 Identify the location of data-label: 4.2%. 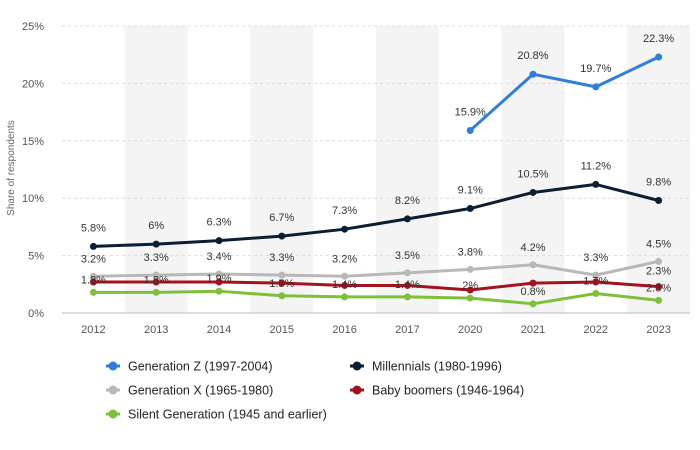
(532, 248).